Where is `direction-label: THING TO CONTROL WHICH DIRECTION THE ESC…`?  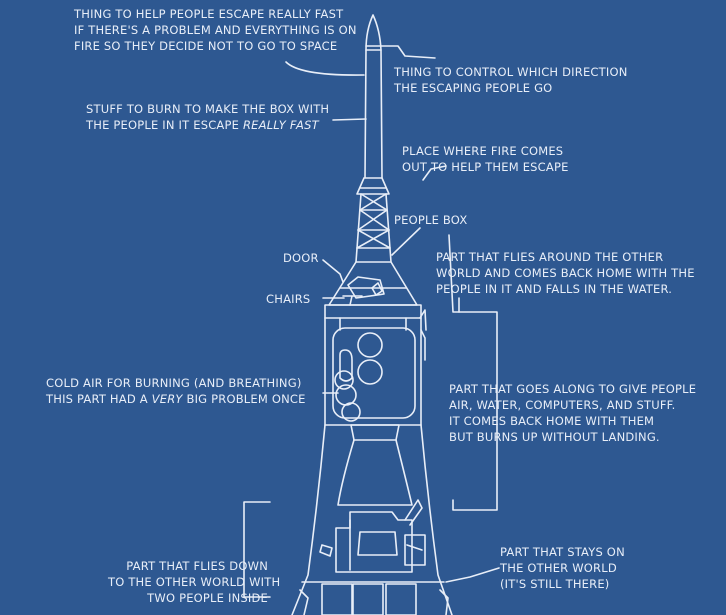 direction-label: THING TO CONTROL WHICH DIRECTION THE ESC… is located at coordinates (511, 80).